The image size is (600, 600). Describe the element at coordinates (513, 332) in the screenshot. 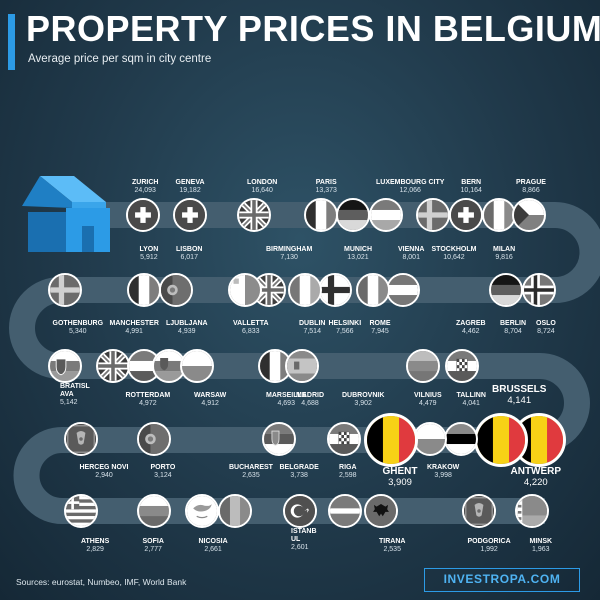

I see `city-price-value: 8,704` at that location.